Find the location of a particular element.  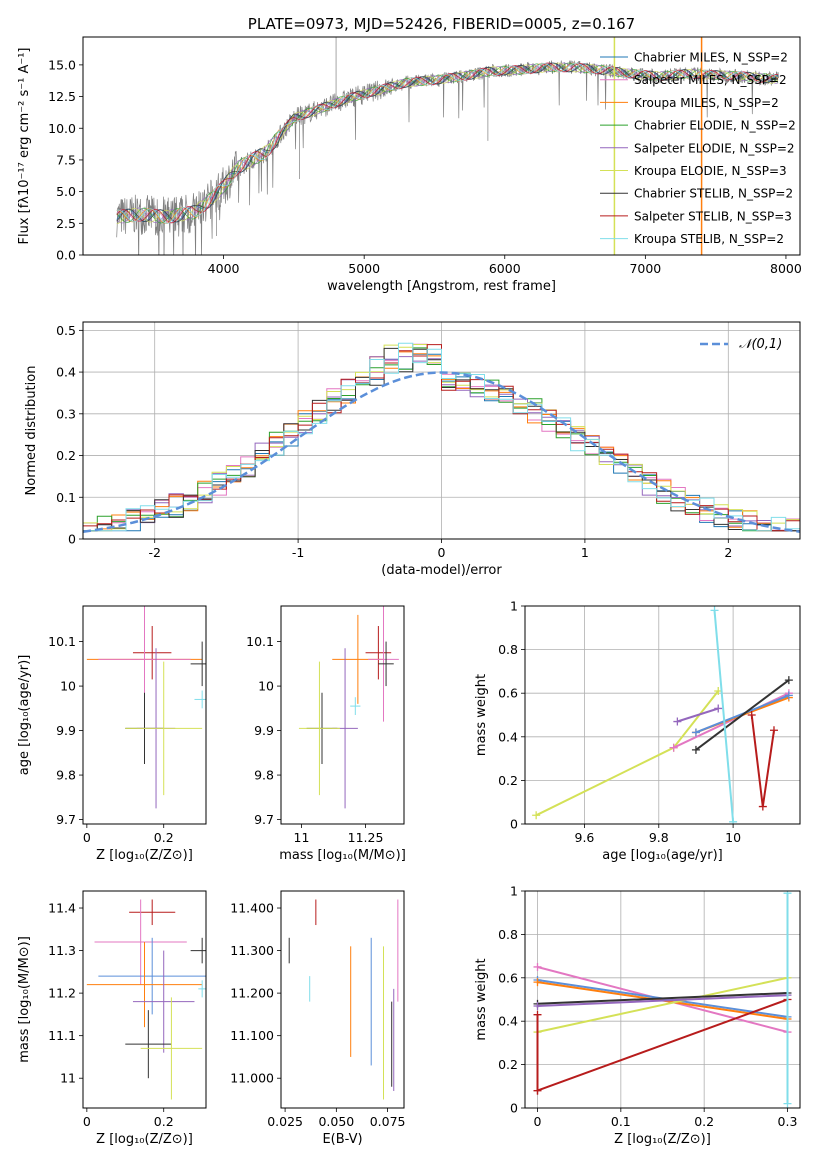

y-tick-label: 11.4 is located at coordinates (62, 908).